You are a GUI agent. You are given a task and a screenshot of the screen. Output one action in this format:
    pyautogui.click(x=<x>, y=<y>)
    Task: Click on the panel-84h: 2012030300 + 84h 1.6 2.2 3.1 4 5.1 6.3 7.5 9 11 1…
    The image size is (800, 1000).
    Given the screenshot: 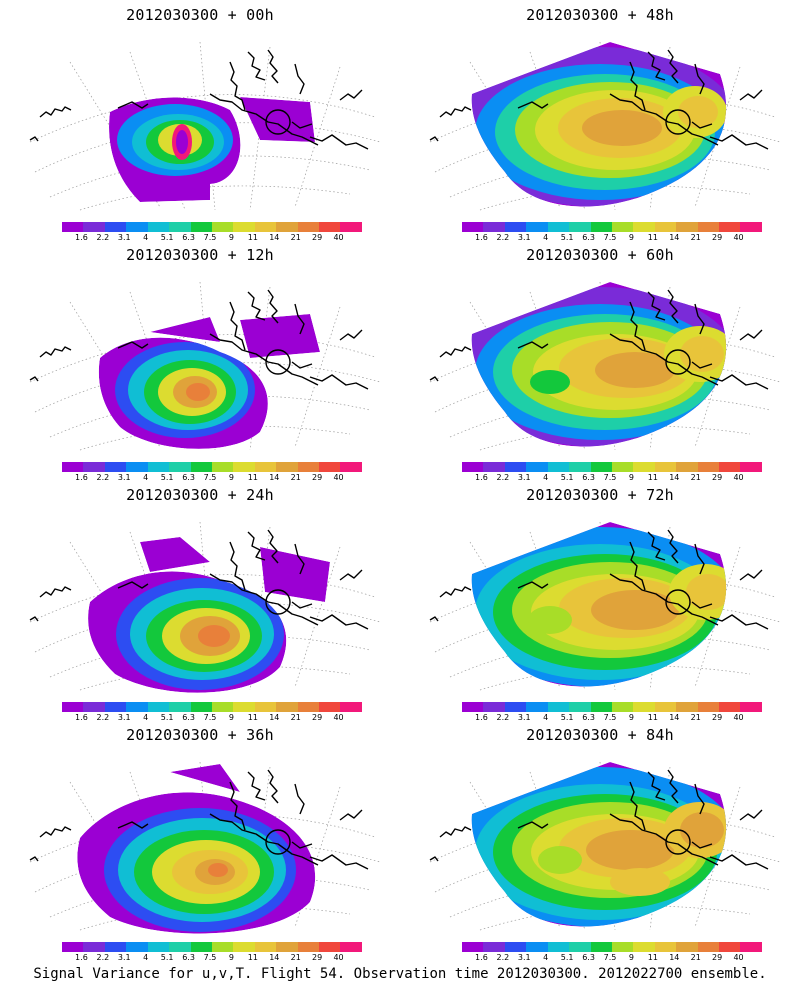 What is the action you would take?
    pyautogui.click(x=600, y=841)
    